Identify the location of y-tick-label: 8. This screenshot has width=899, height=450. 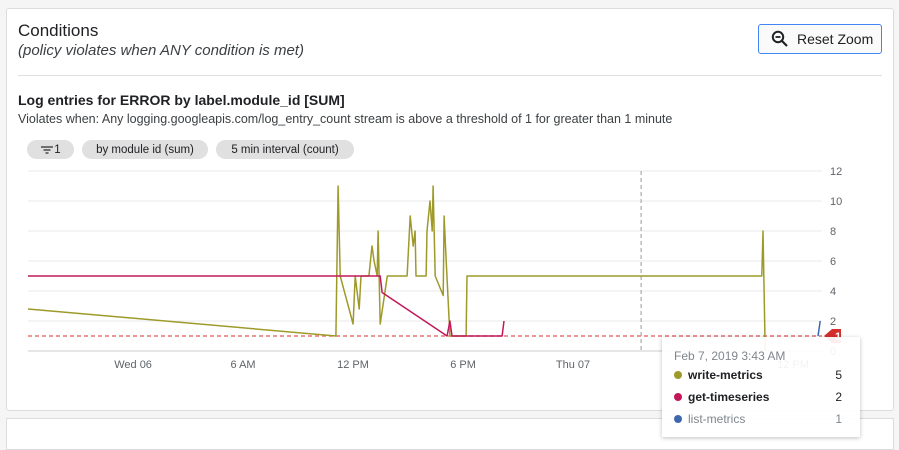
(833, 232).